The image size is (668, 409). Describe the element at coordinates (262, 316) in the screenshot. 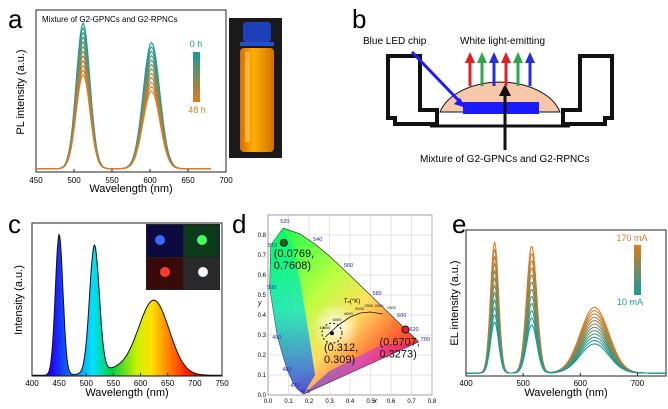

I see `panel-d-y-tick-label: 0.4` at that location.